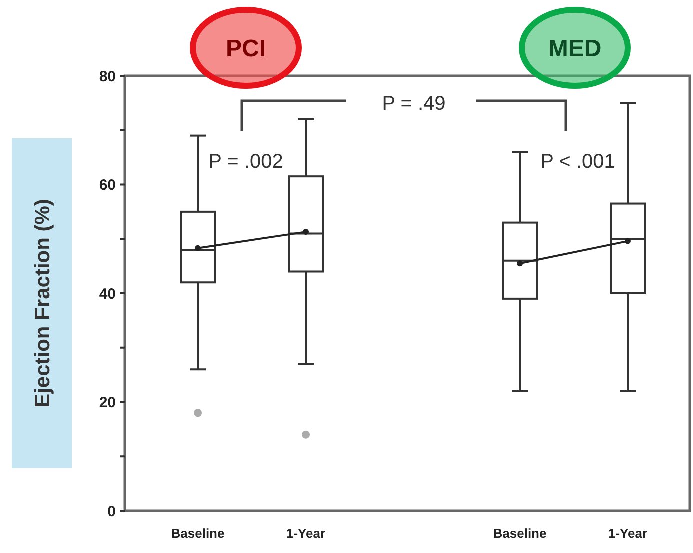 Image resolution: width=693 pixels, height=553 pixels. Describe the element at coordinates (112, 511) in the screenshot. I see `y-tick-label: 0` at that location.